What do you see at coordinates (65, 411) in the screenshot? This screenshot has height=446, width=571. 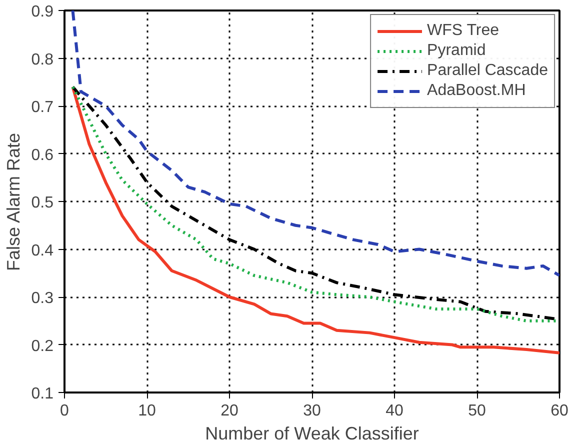 I see `x-tick-label: 0` at bounding box center [65, 411].